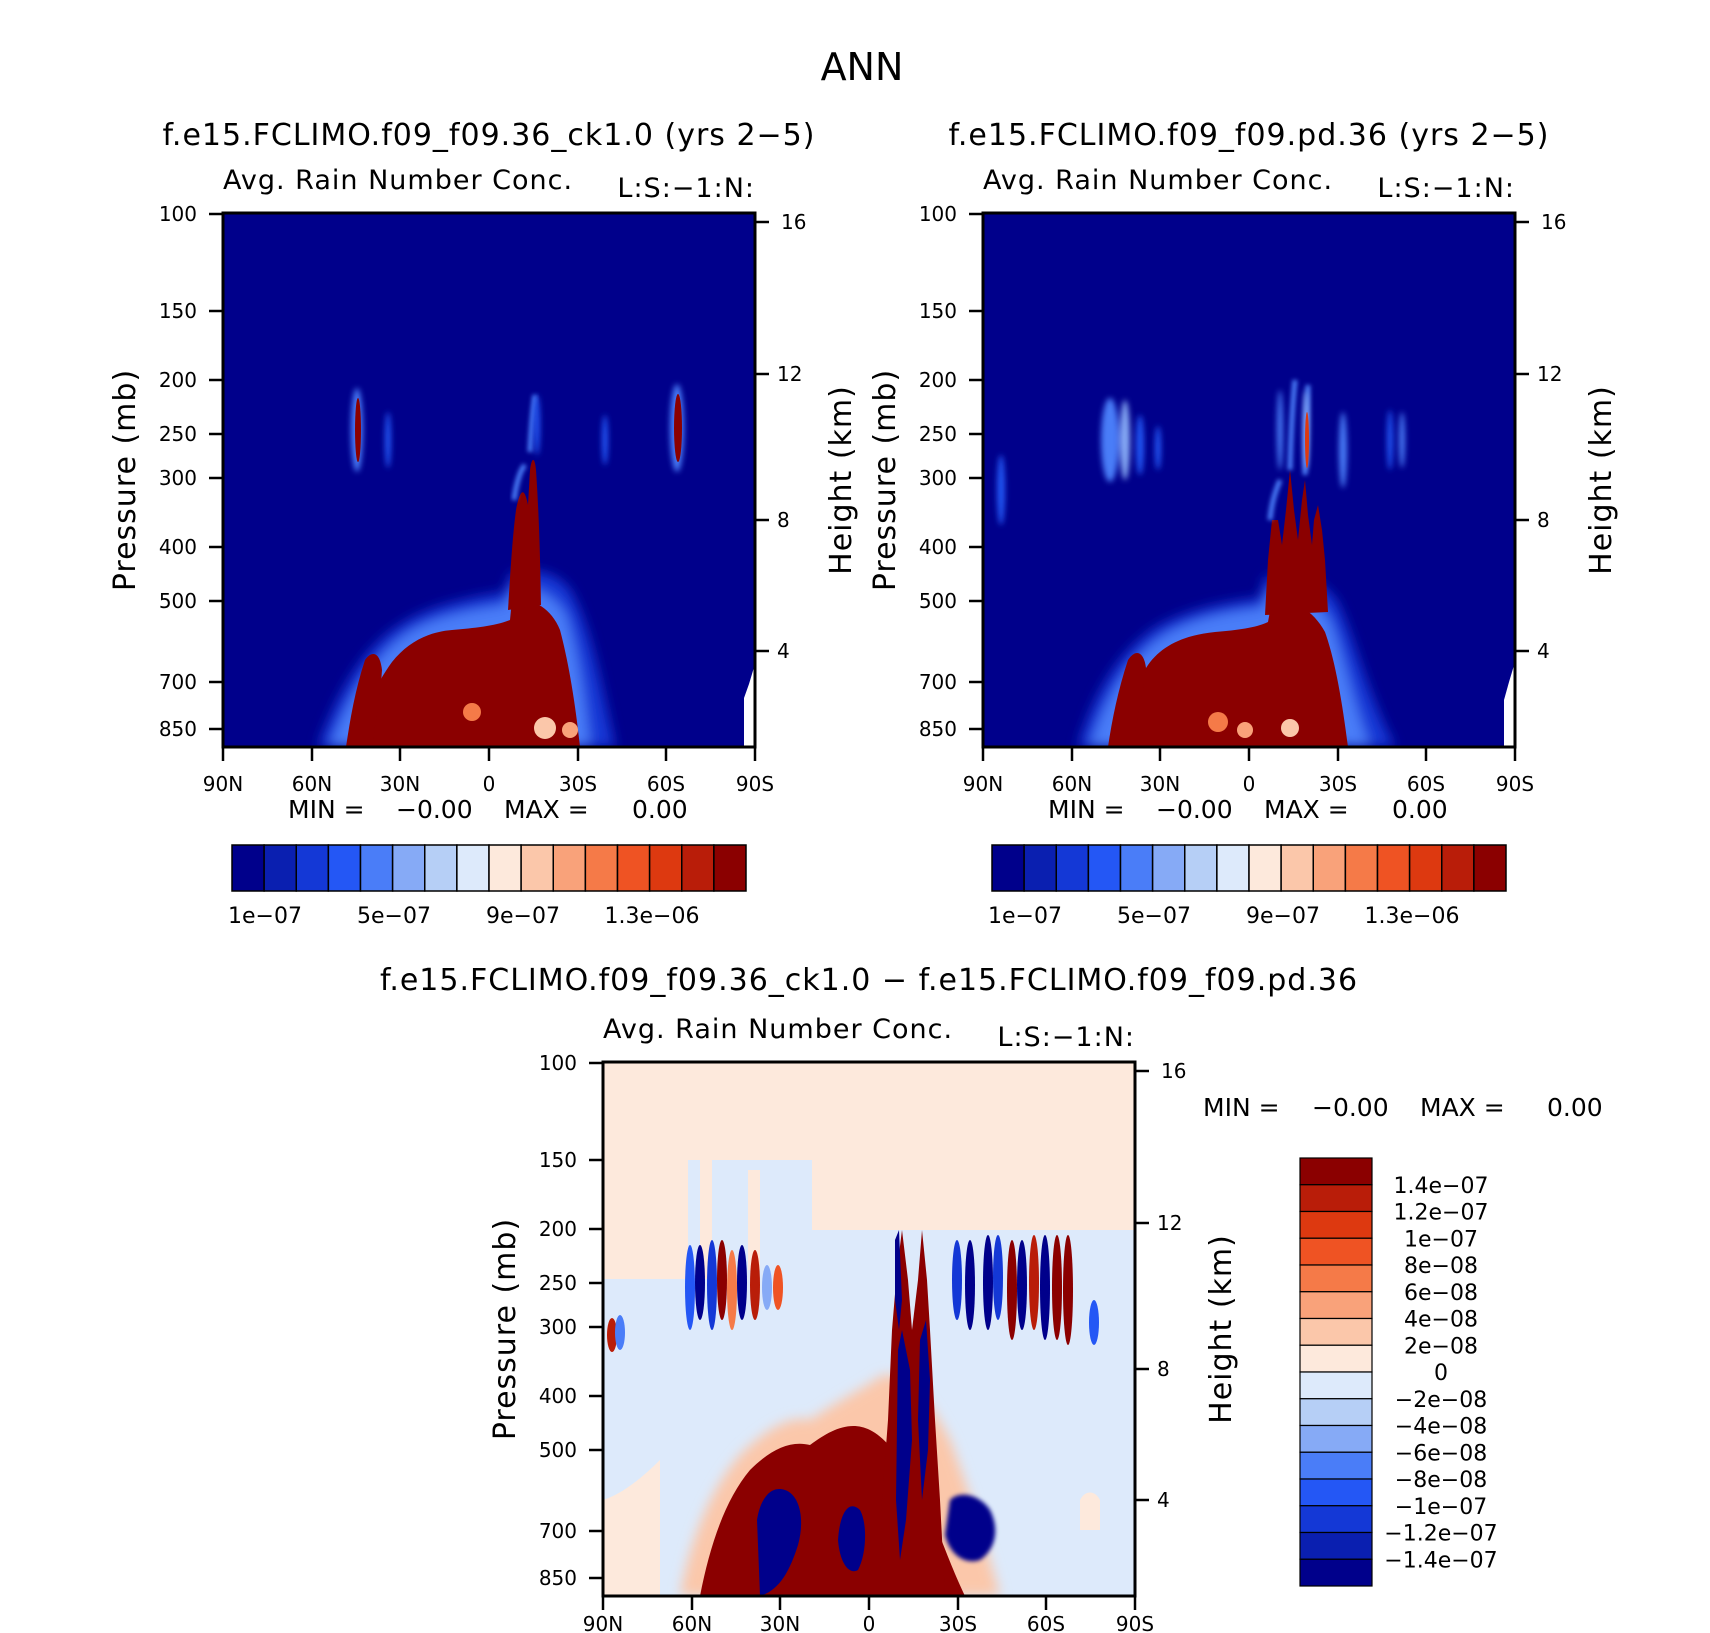 The width and height of the screenshot is (1710, 1633). Describe the element at coordinates (546, 809) in the screenshot. I see `max-label: MAX =` at that location.